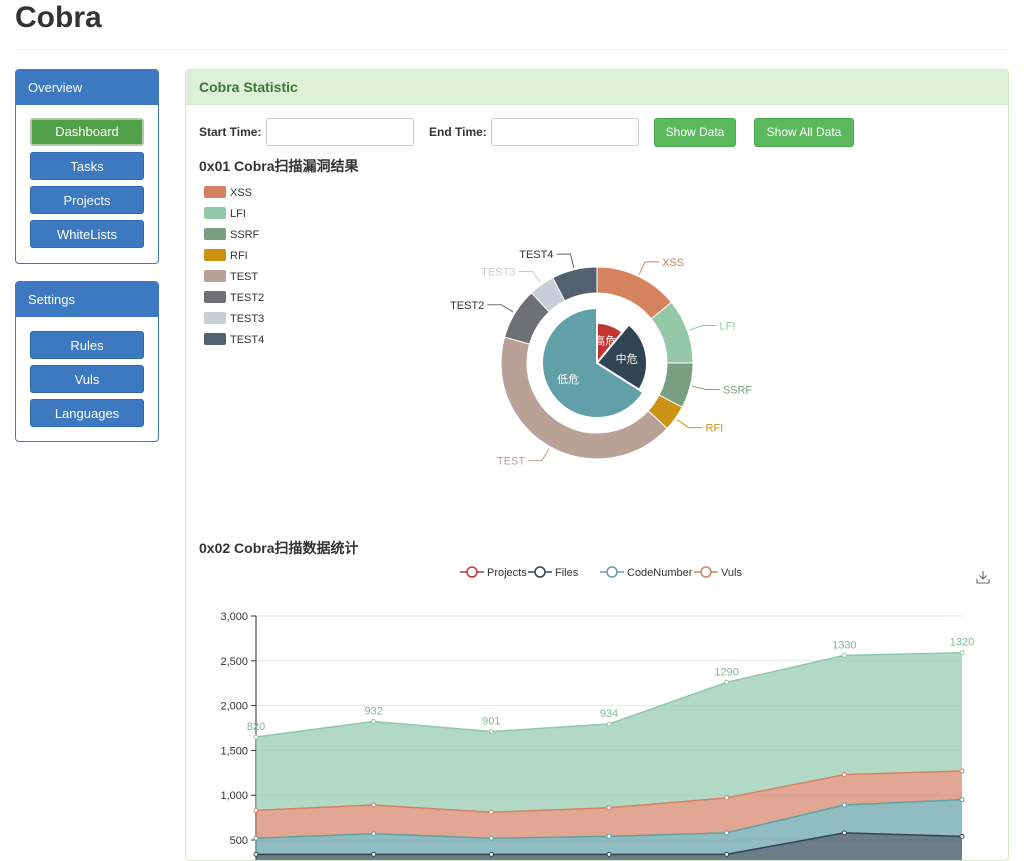 The height and width of the screenshot is (861, 1024). Describe the element at coordinates (627, 358) in the screenshot. I see `inner-slice-label-1: 中危` at that location.